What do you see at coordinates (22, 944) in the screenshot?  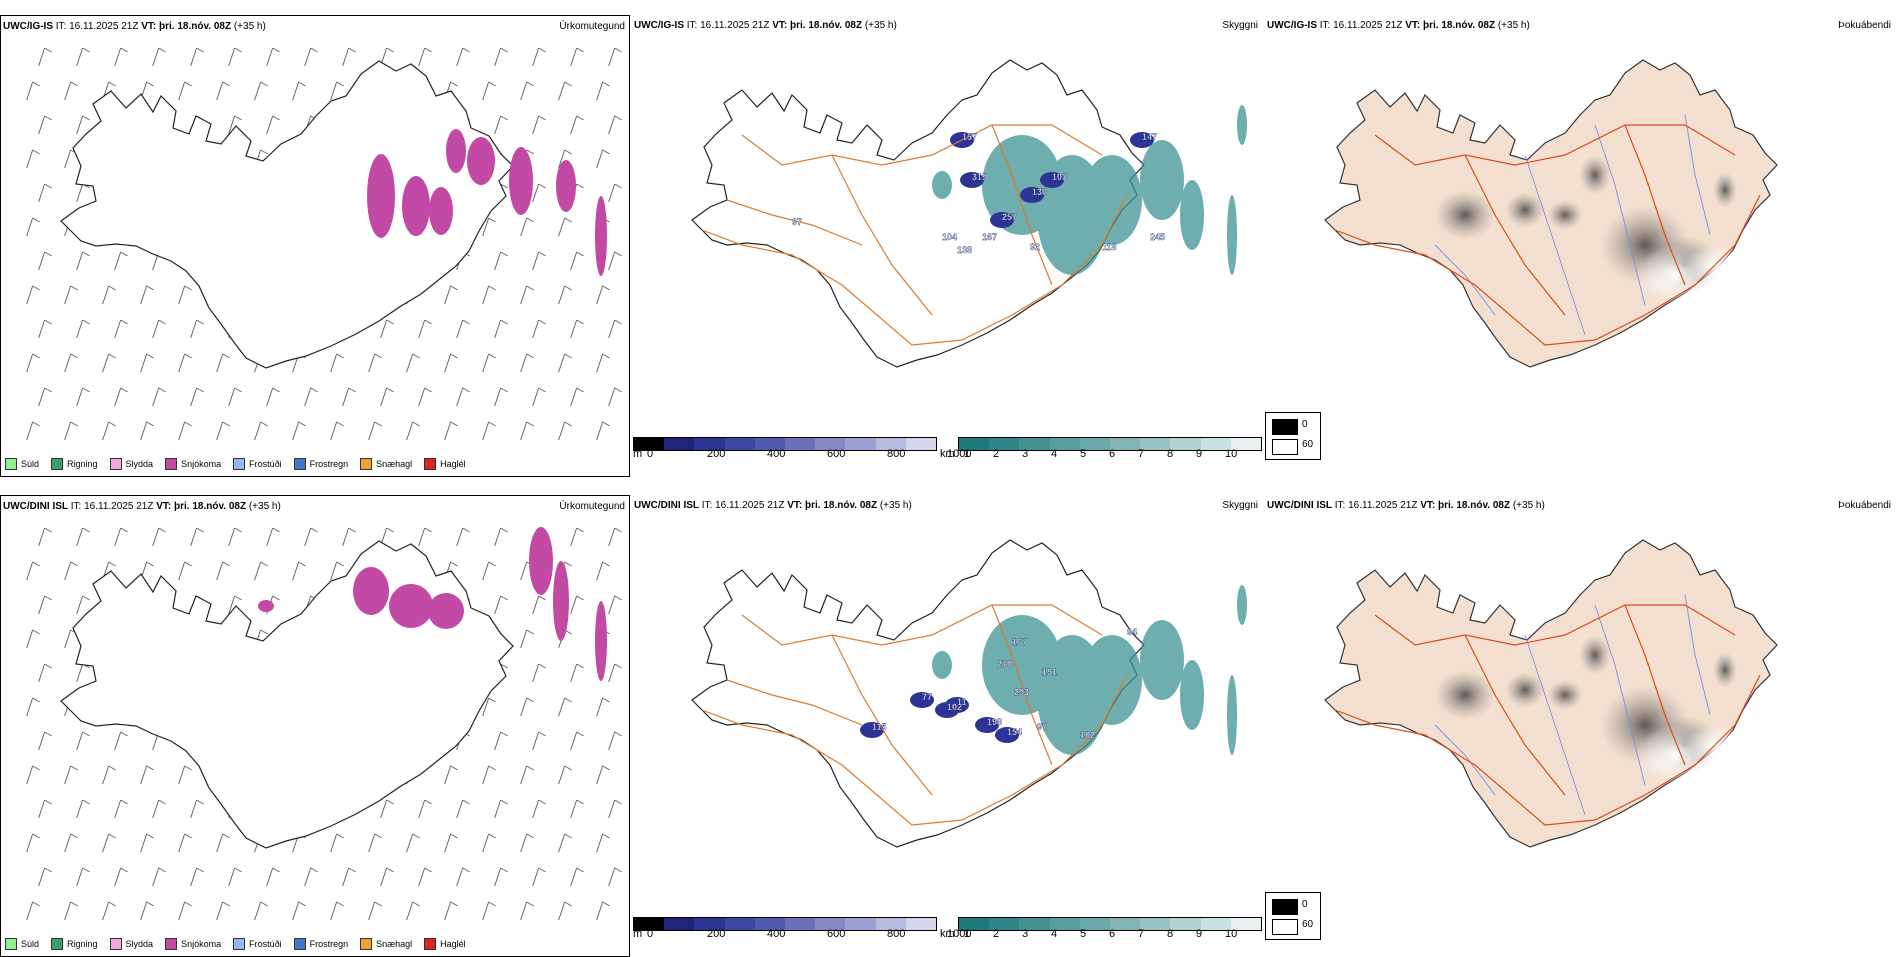 I see `legend-item: Súld` at bounding box center [22, 944].